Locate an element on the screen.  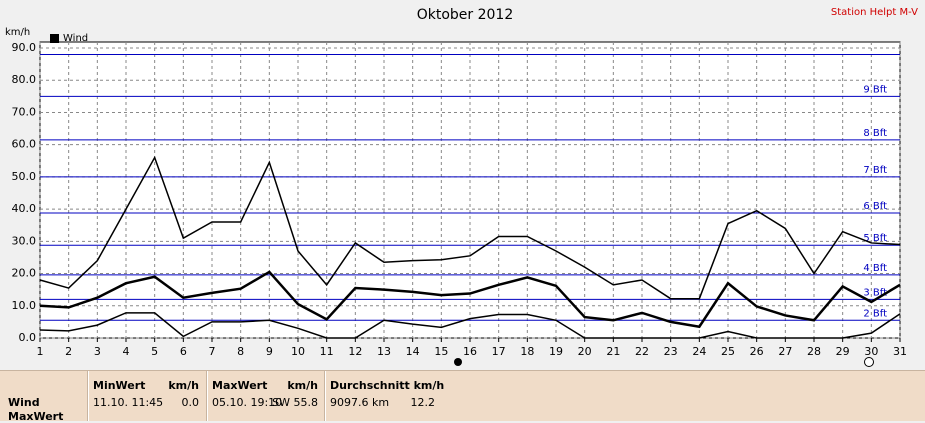
beaufort-label: 5 Bft is located at coordinates (875, 238).